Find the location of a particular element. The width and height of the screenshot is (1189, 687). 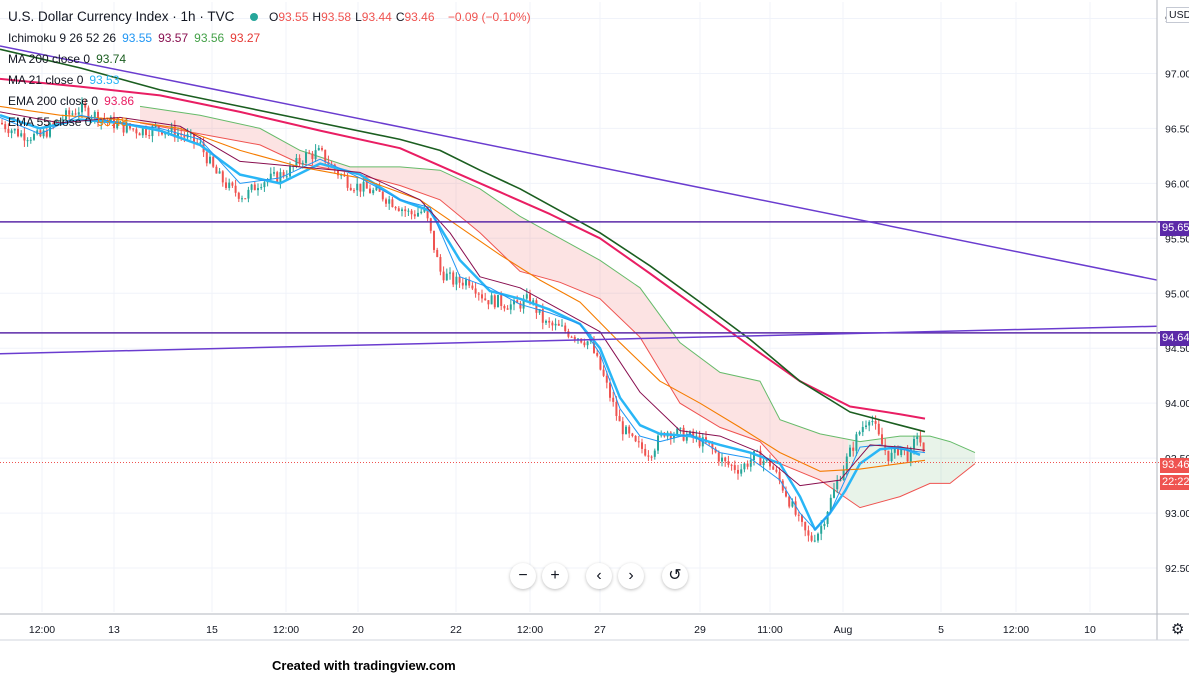

x-tick-label: Aug is located at coordinates (843, 630).